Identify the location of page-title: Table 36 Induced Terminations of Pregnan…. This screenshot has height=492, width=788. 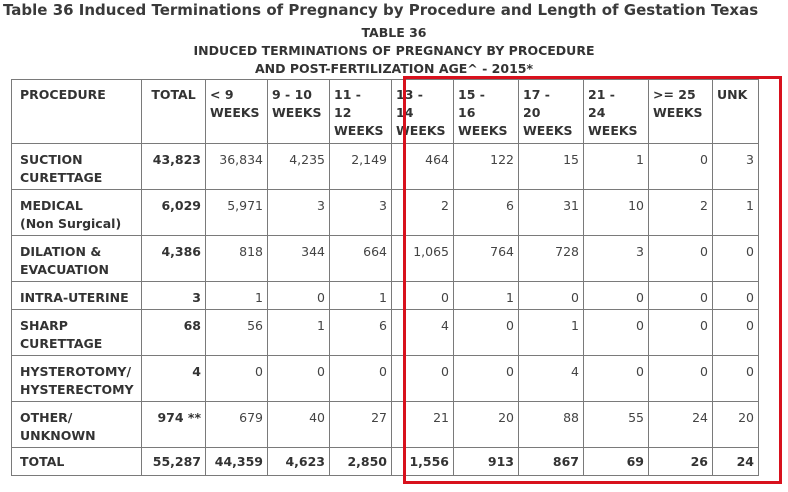
(381, 10).